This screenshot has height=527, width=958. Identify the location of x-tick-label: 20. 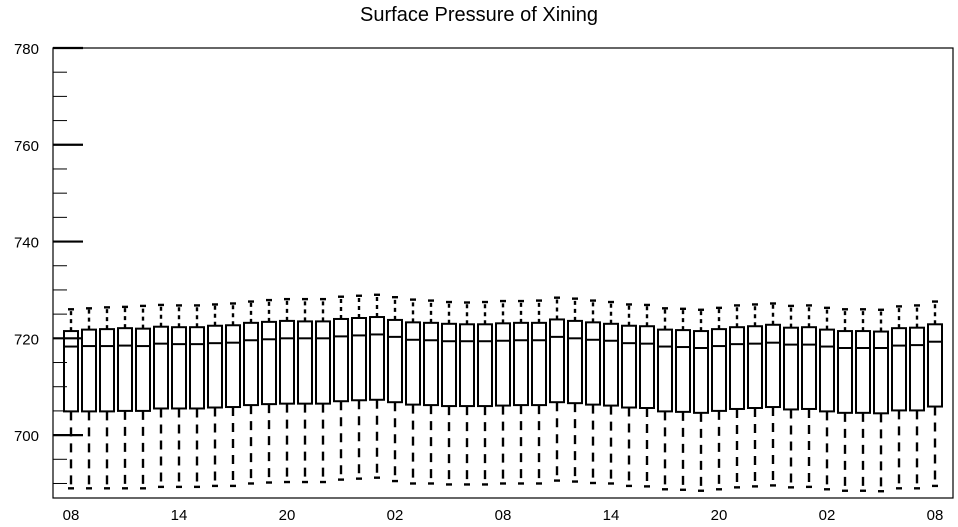
(287, 515).